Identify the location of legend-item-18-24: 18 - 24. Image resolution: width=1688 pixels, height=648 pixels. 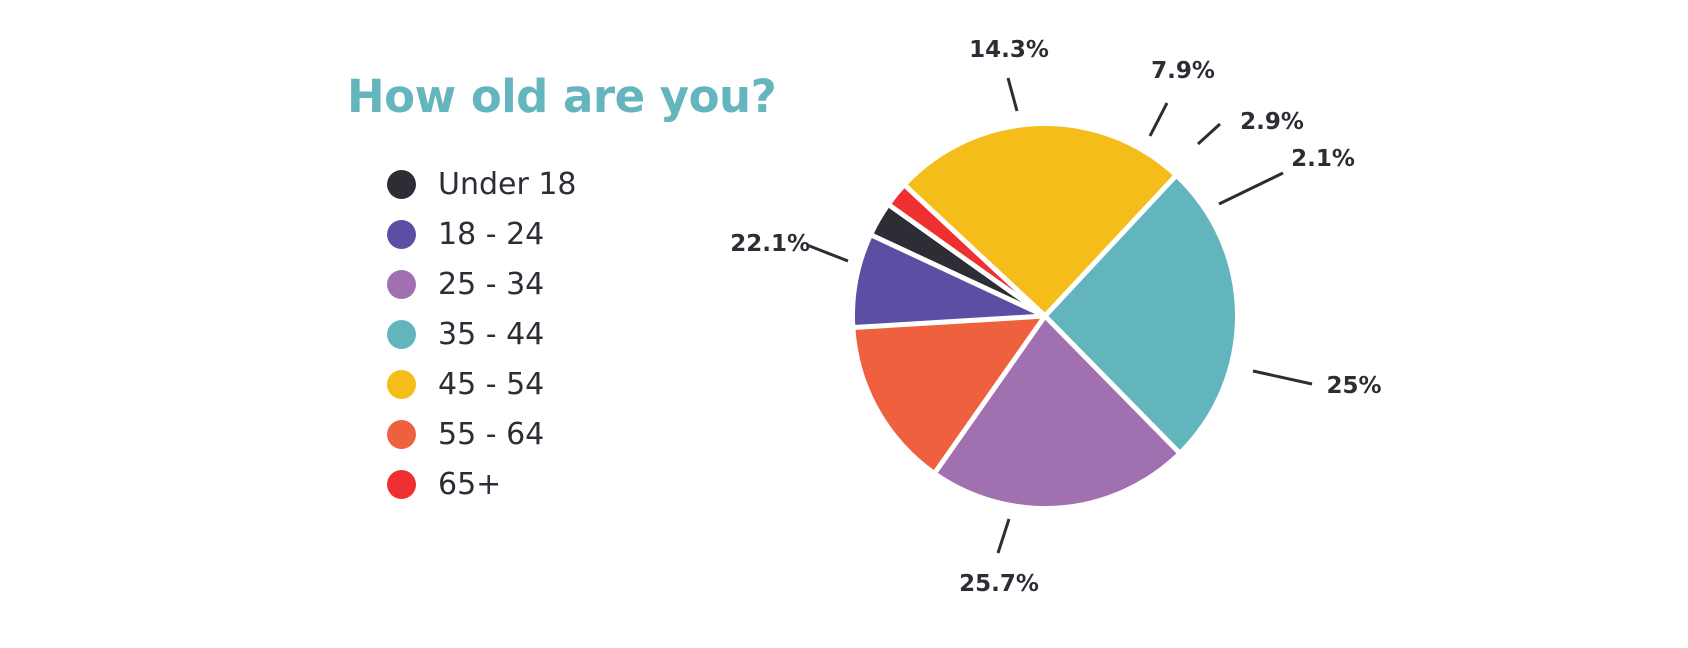
(482, 234).